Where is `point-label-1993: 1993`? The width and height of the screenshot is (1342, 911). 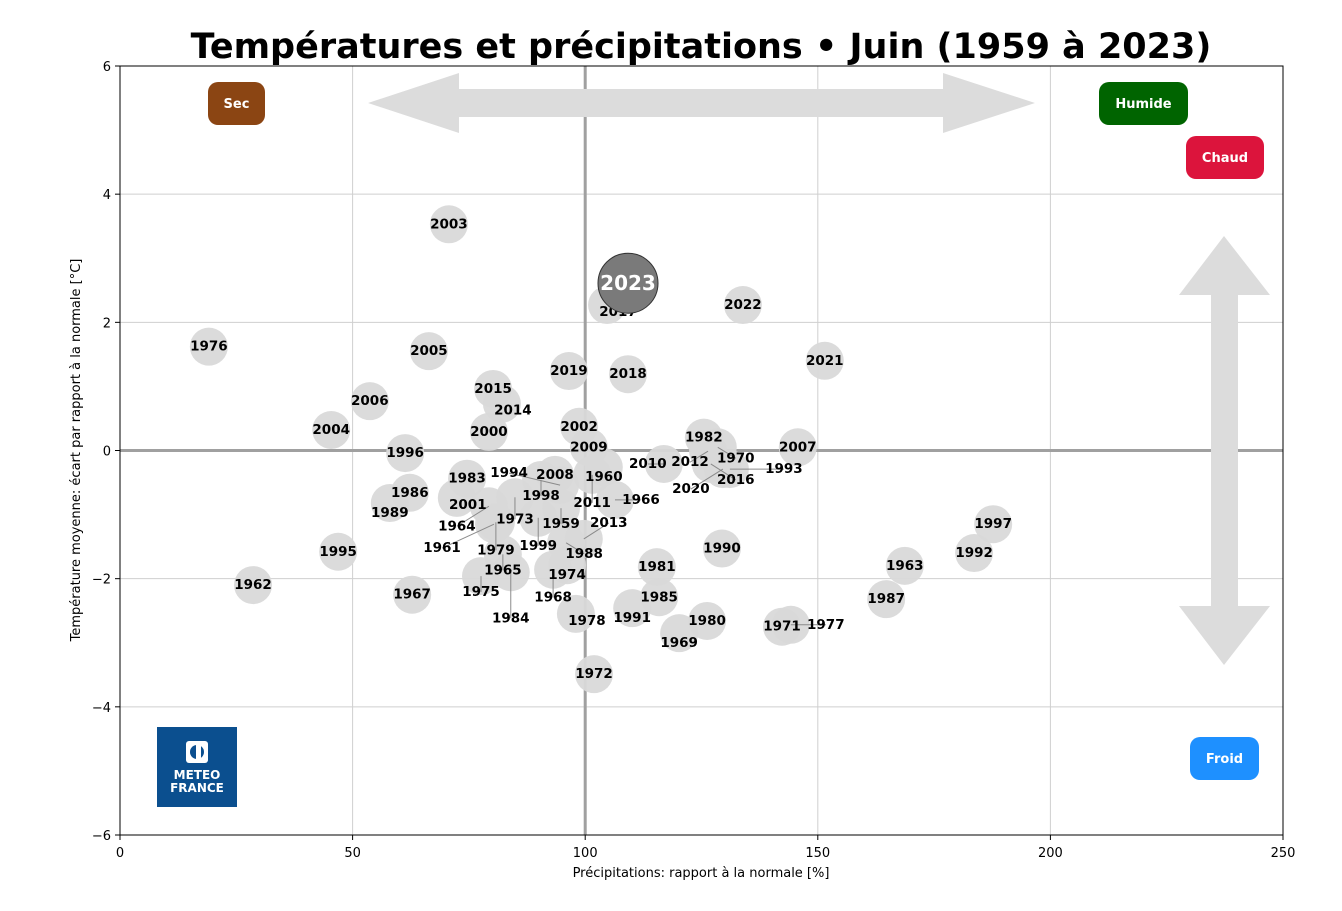
point-label-1993: 1993 is located at coordinates (784, 469).